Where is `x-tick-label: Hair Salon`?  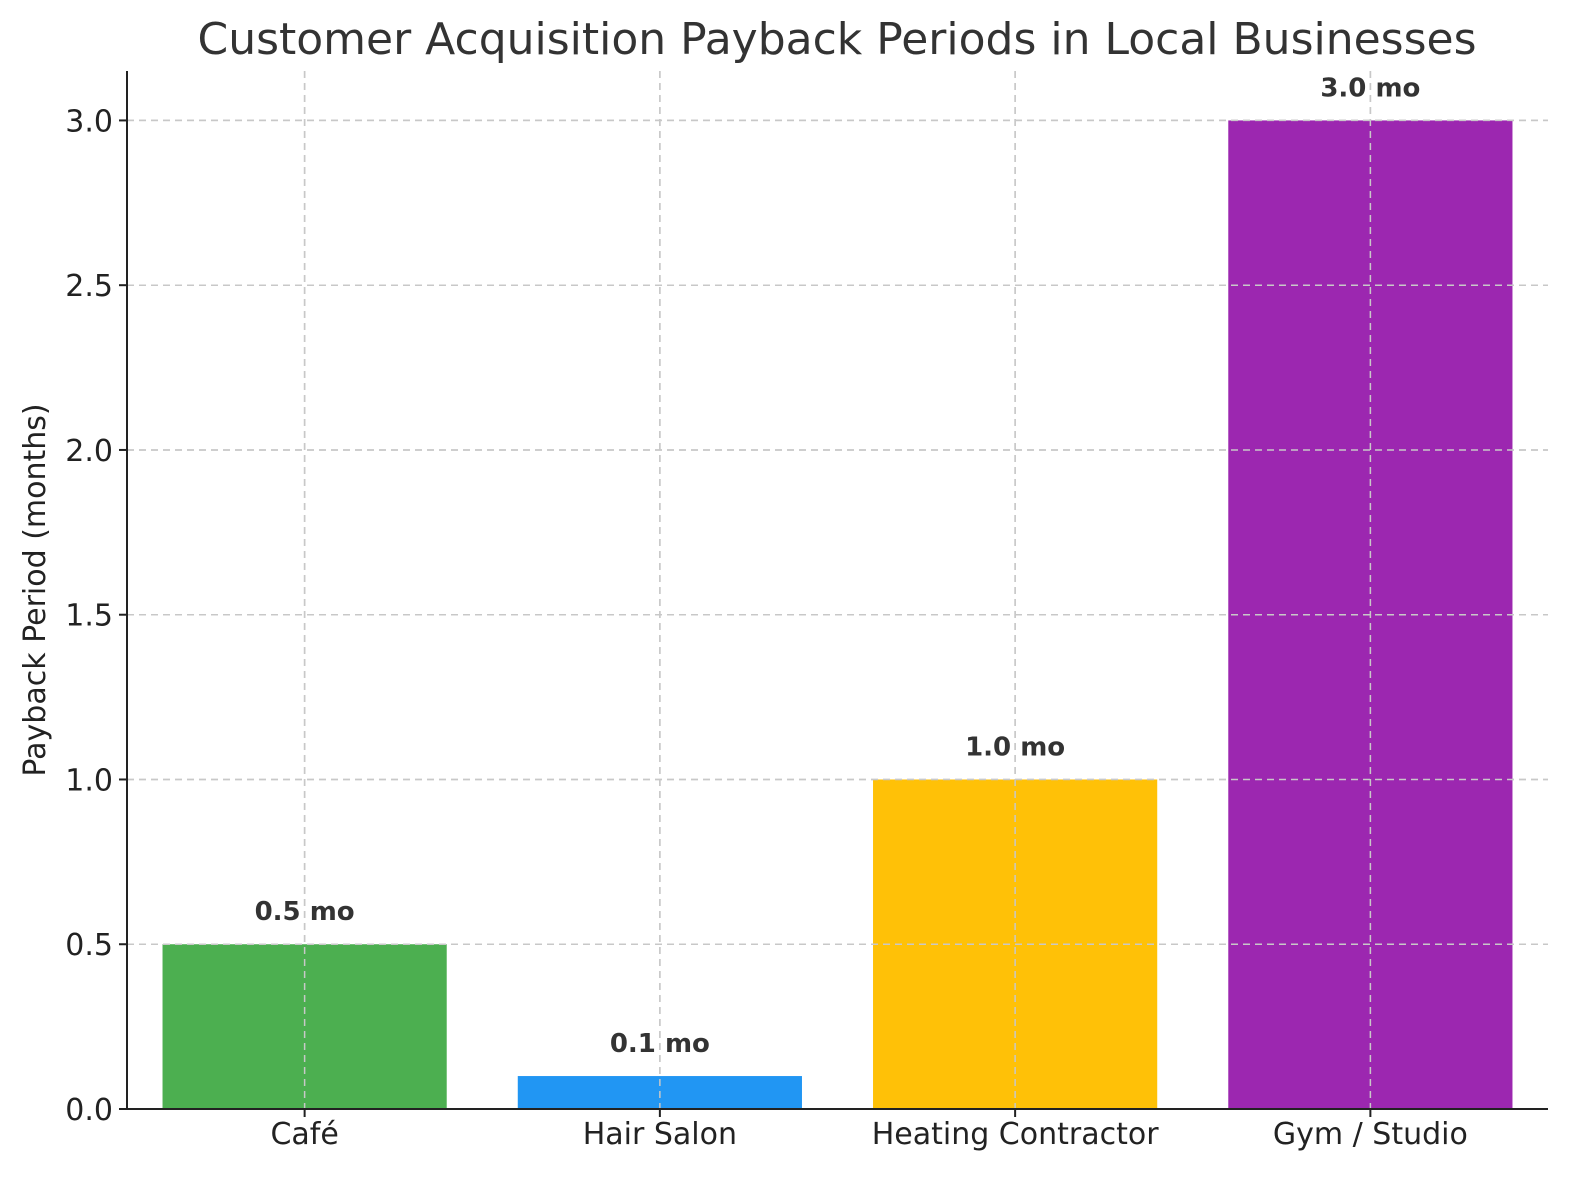
x-tick-label: Hair Salon is located at coordinates (660, 1134).